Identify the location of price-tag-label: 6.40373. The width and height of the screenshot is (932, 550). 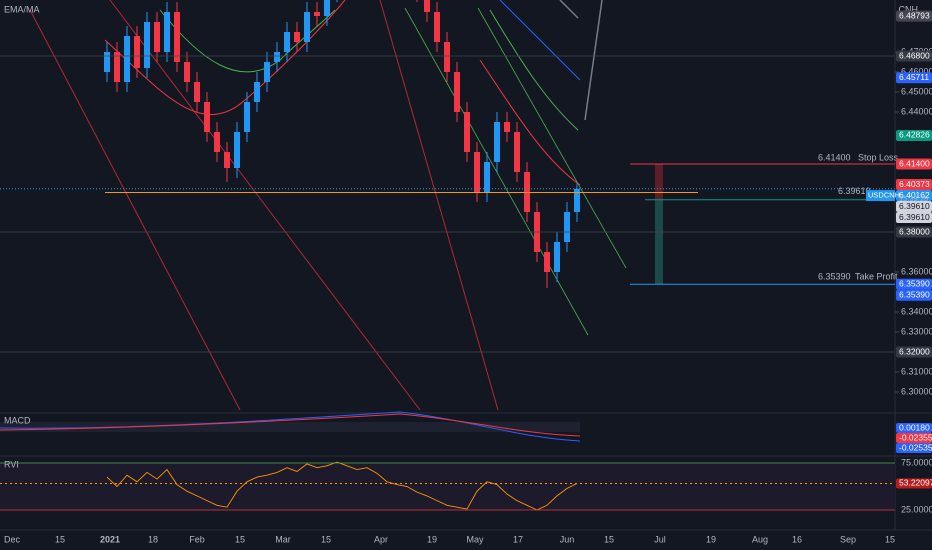
(914, 184).